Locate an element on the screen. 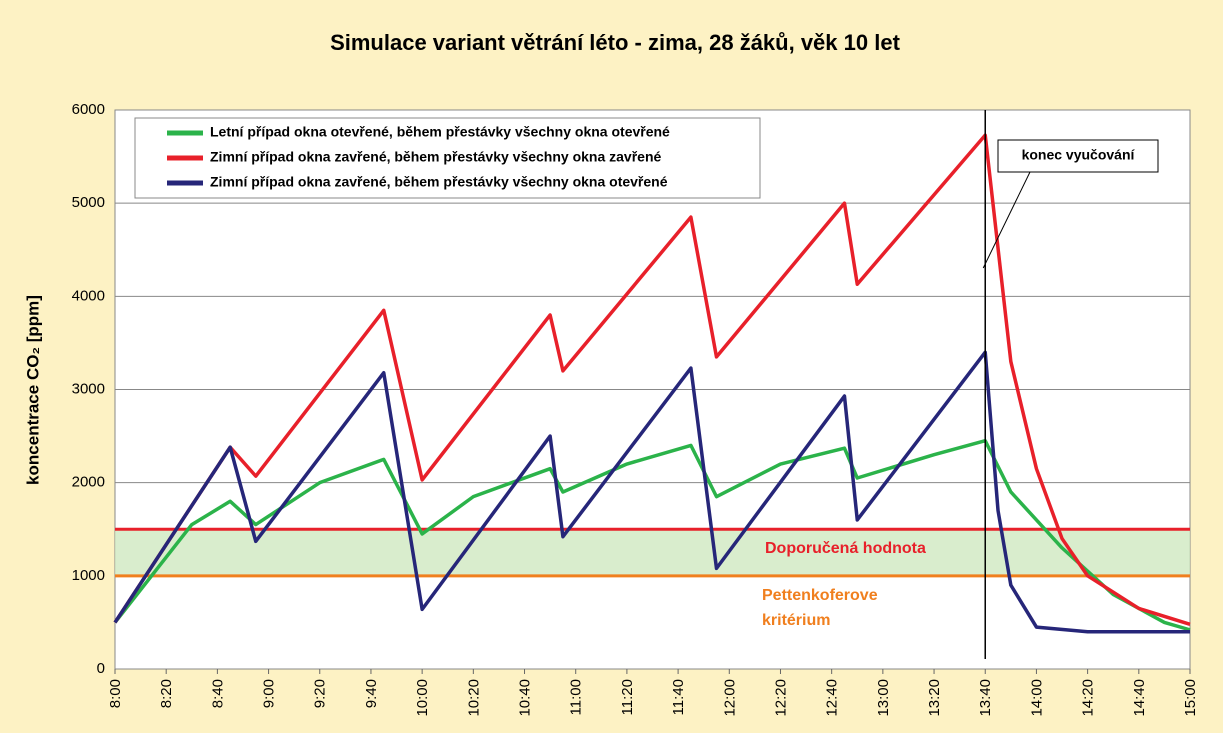 This screenshot has height=733, width=1223. annotation-pointer is located at coordinates (1006, 220).